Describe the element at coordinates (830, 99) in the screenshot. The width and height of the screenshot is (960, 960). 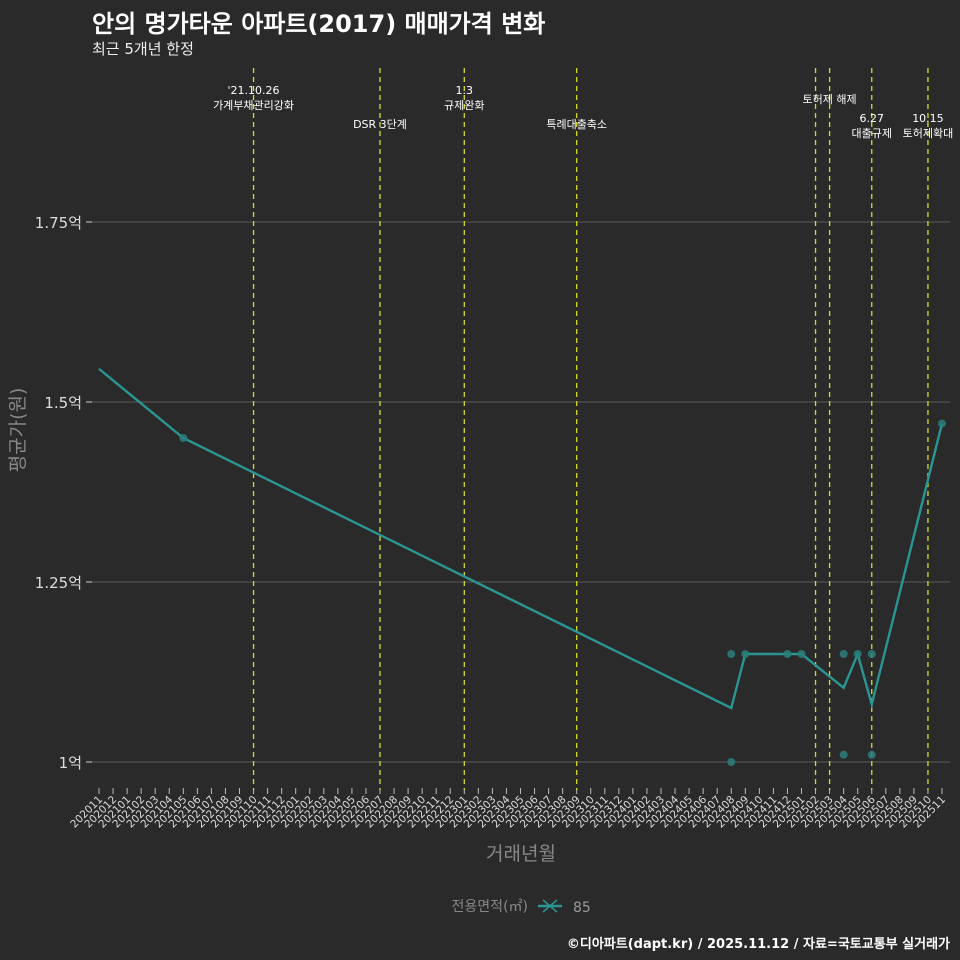
I see `annotation-label: 토허제 해제` at that location.